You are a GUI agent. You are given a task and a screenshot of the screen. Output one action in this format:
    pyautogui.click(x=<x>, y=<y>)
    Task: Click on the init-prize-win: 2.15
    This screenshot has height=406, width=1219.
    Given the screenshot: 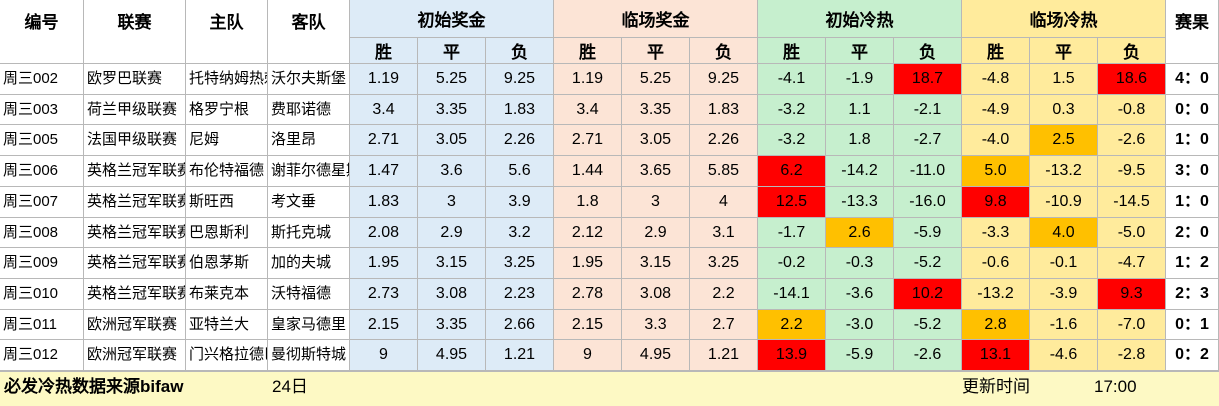 What is the action you would take?
    pyautogui.click(x=384, y=325)
    